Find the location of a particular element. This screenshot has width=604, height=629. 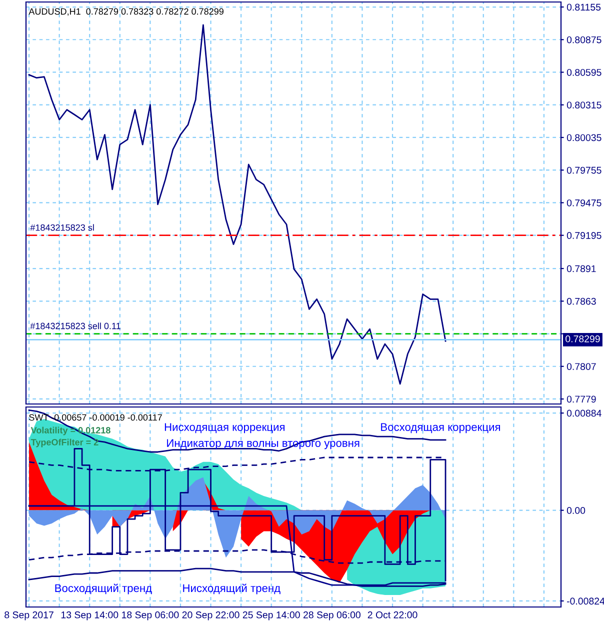

annotation: Нисходящая коррекция is located at coordinates (224, 428).